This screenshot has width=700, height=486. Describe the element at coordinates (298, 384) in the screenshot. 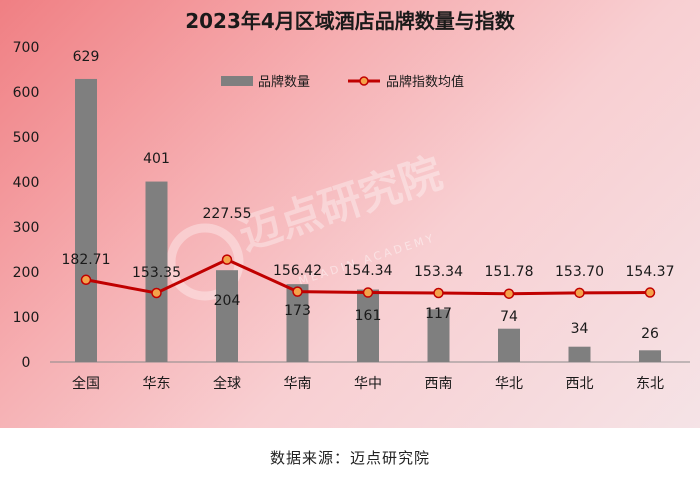

I see `x-tick-label: 华南` at that location.